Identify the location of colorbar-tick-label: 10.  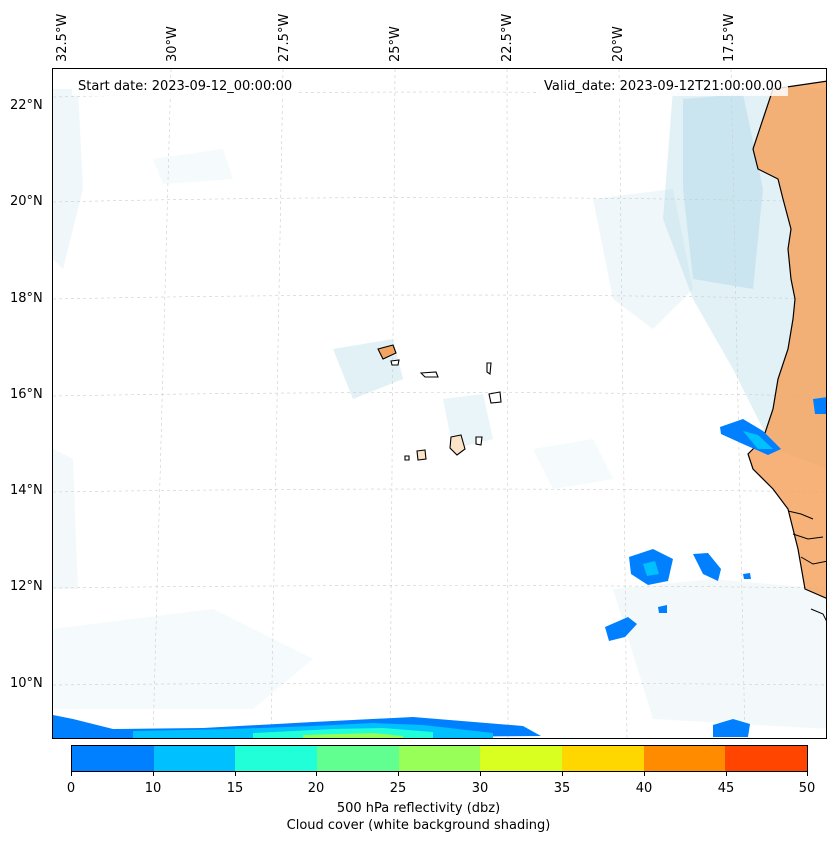
(153, 788).